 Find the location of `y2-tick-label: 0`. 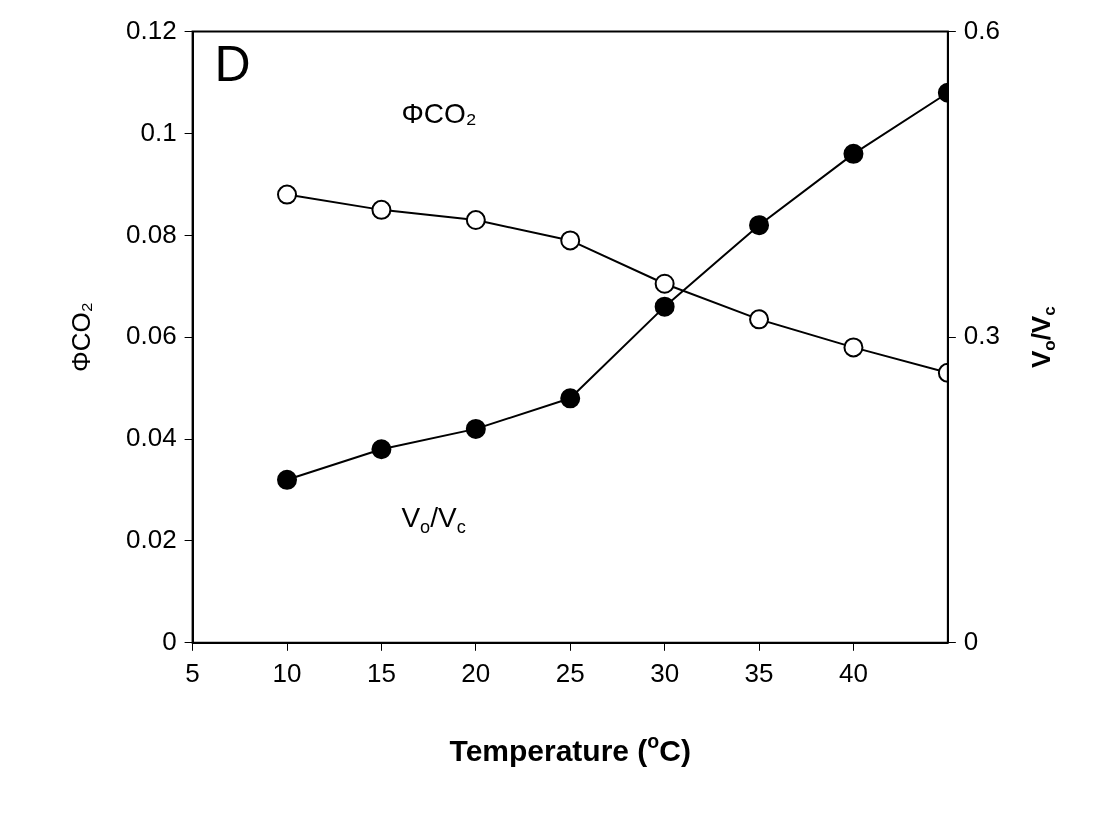

y2-tick-label: 0 is located at coordinates (971, 640).